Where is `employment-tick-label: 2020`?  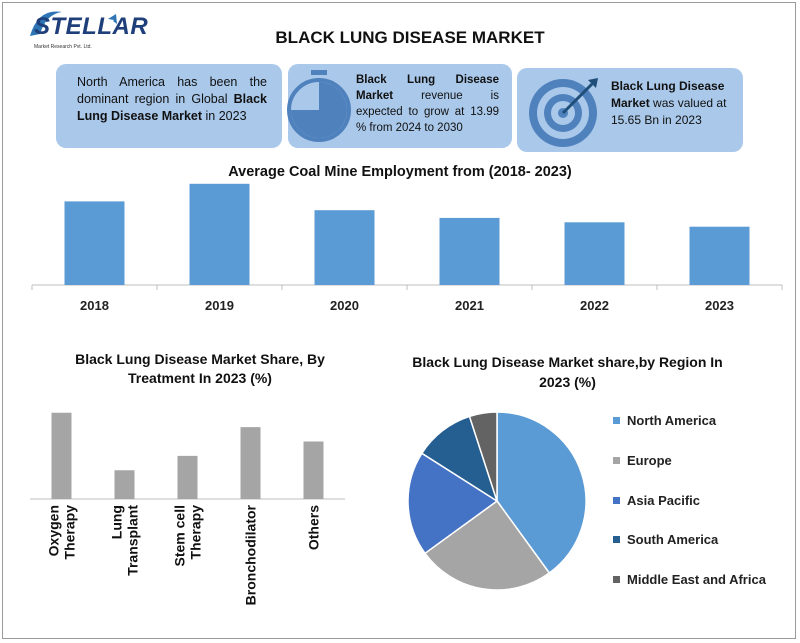 employment-tick-label: 2020 is located at coordinates (344, 305).